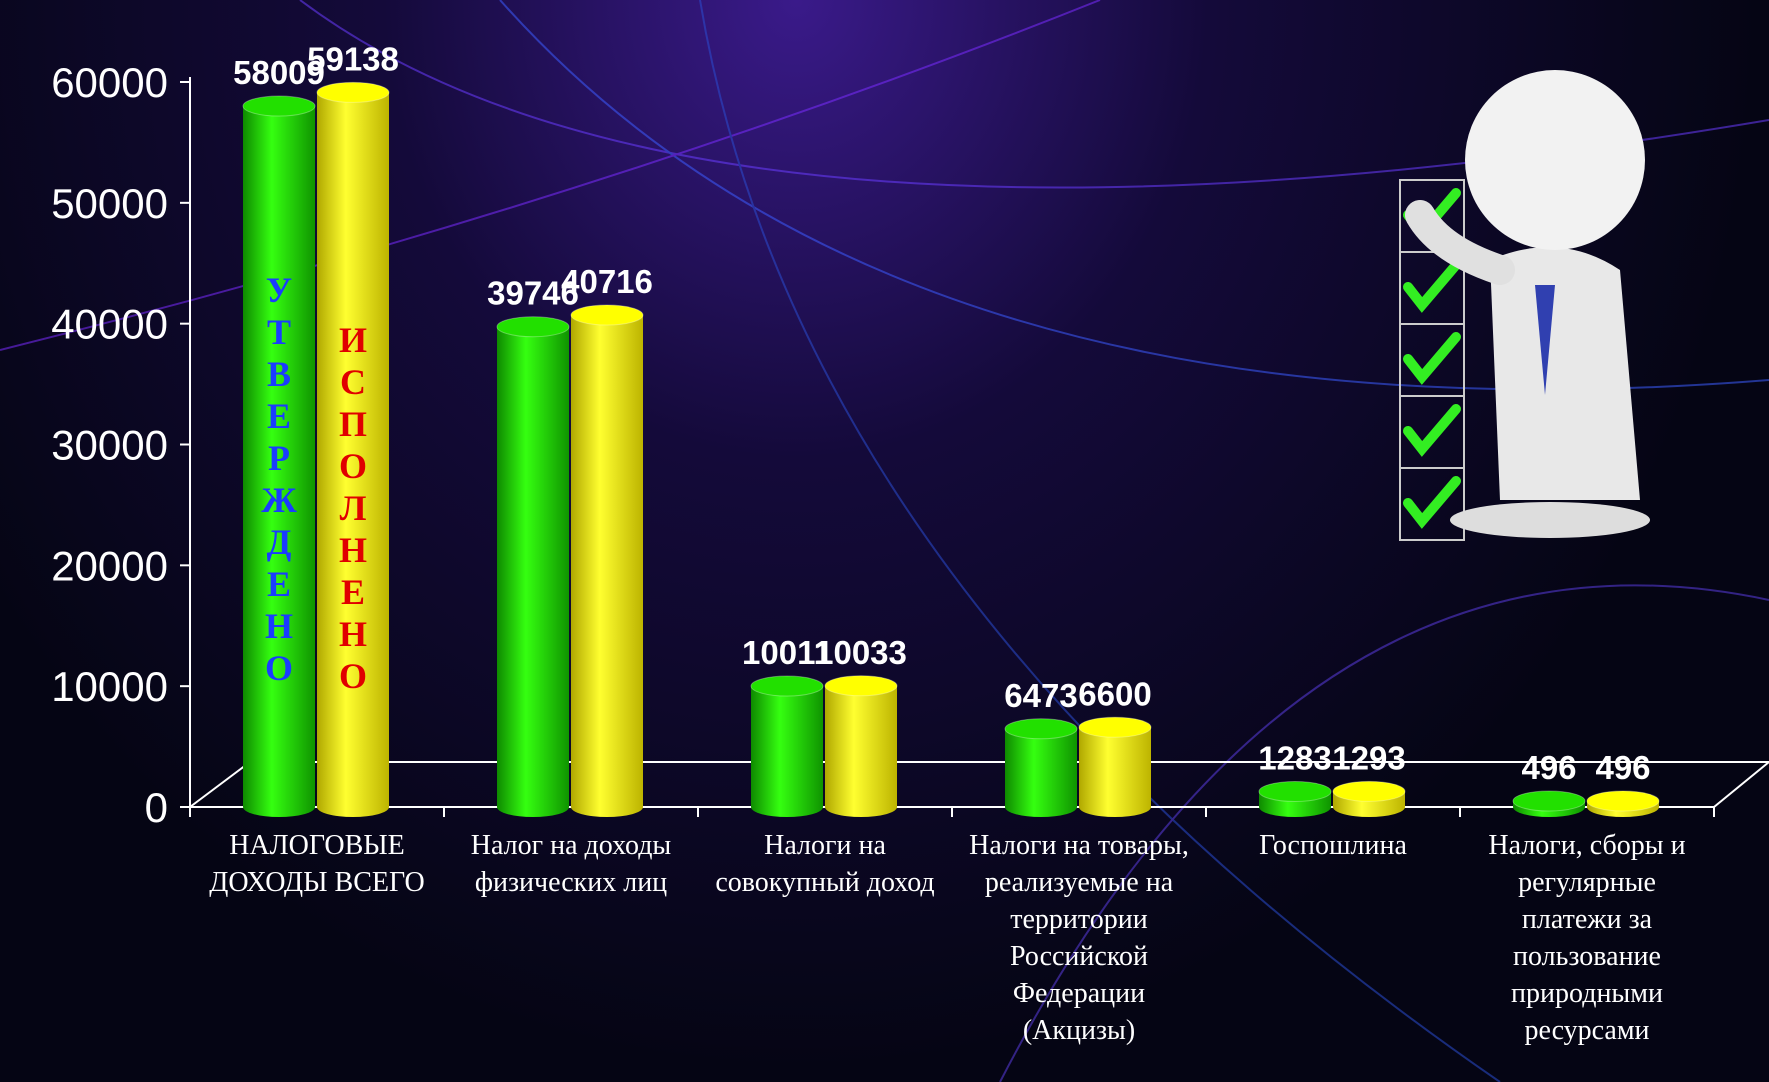 The image size is (1769, 1082). What do you see at coordinates (1294, 757) in the screenshot?
I see `value-label: 1283` at bounding box center [1294, 757].